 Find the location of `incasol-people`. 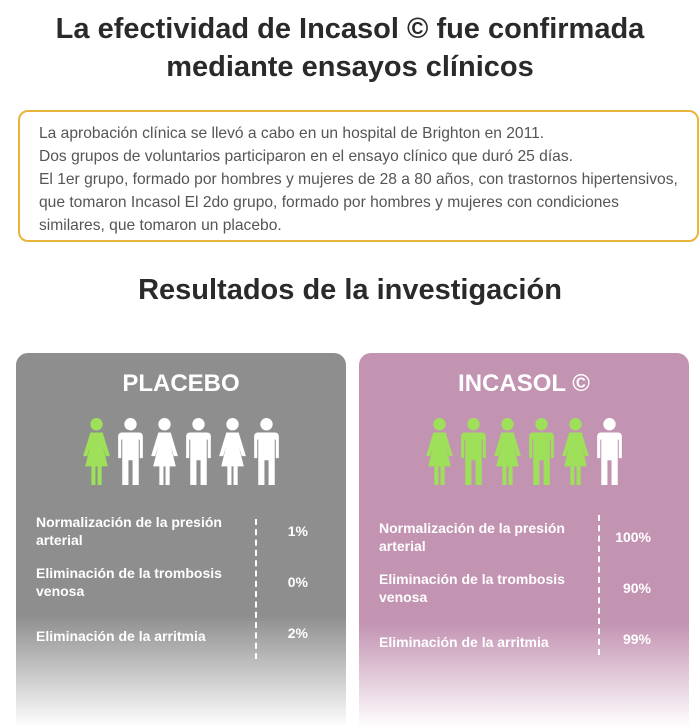

incasol-people is located at coordinates (524, 452).